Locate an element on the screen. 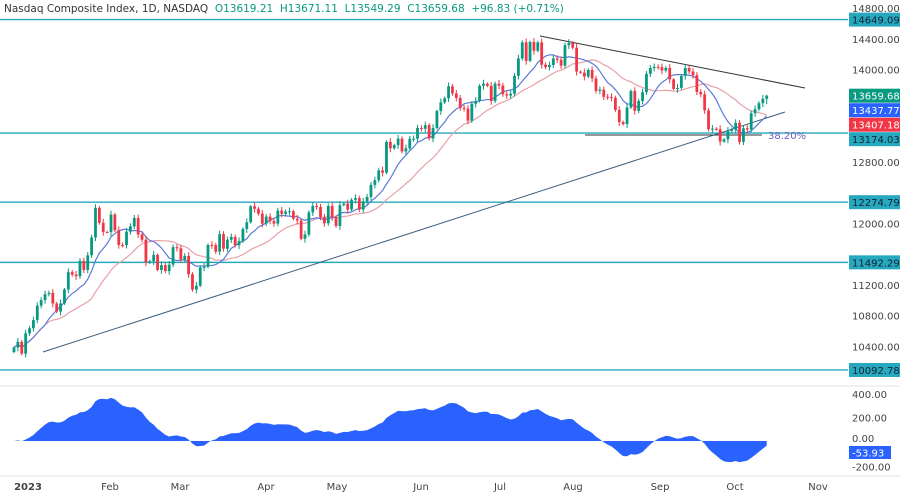  high-value: H13671.11 is located at coordinates (308, 9).